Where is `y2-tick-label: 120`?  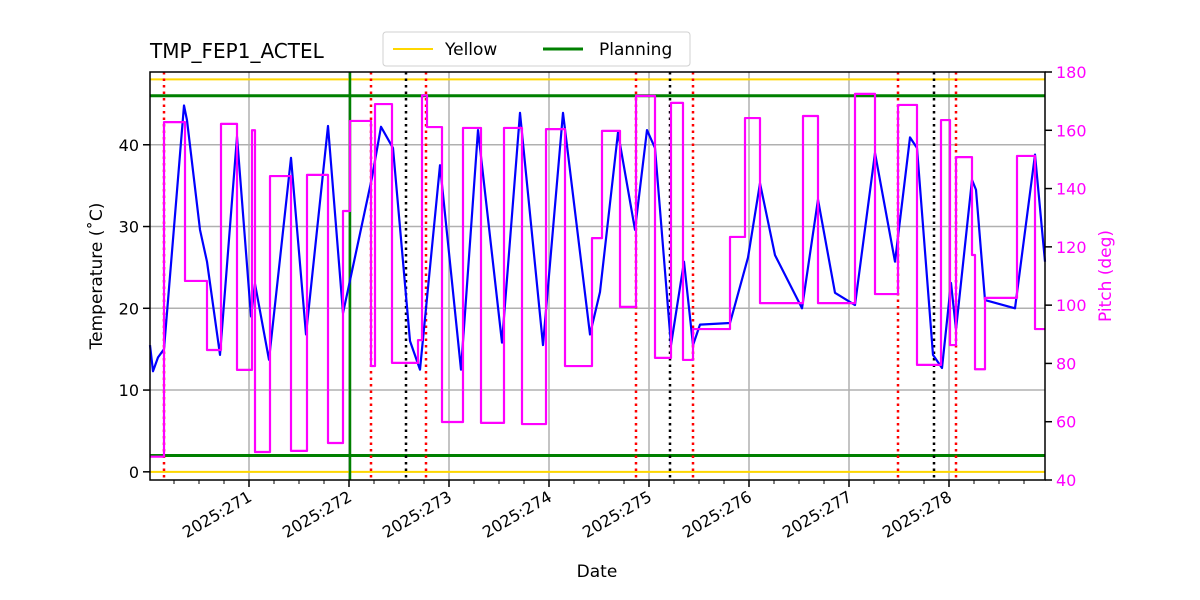 y2-tick-label: 120 is located at coordinates (1071, 247).